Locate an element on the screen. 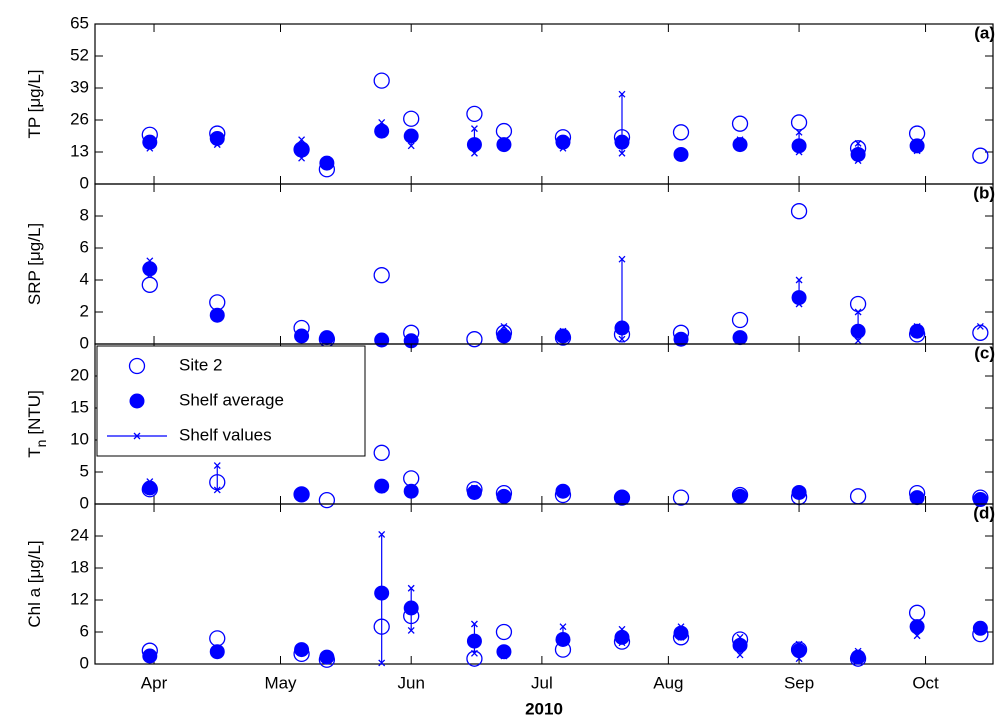 This screenshot has height=728, width=998. x-tick-label: Sep is located at coordinates (799, 682).